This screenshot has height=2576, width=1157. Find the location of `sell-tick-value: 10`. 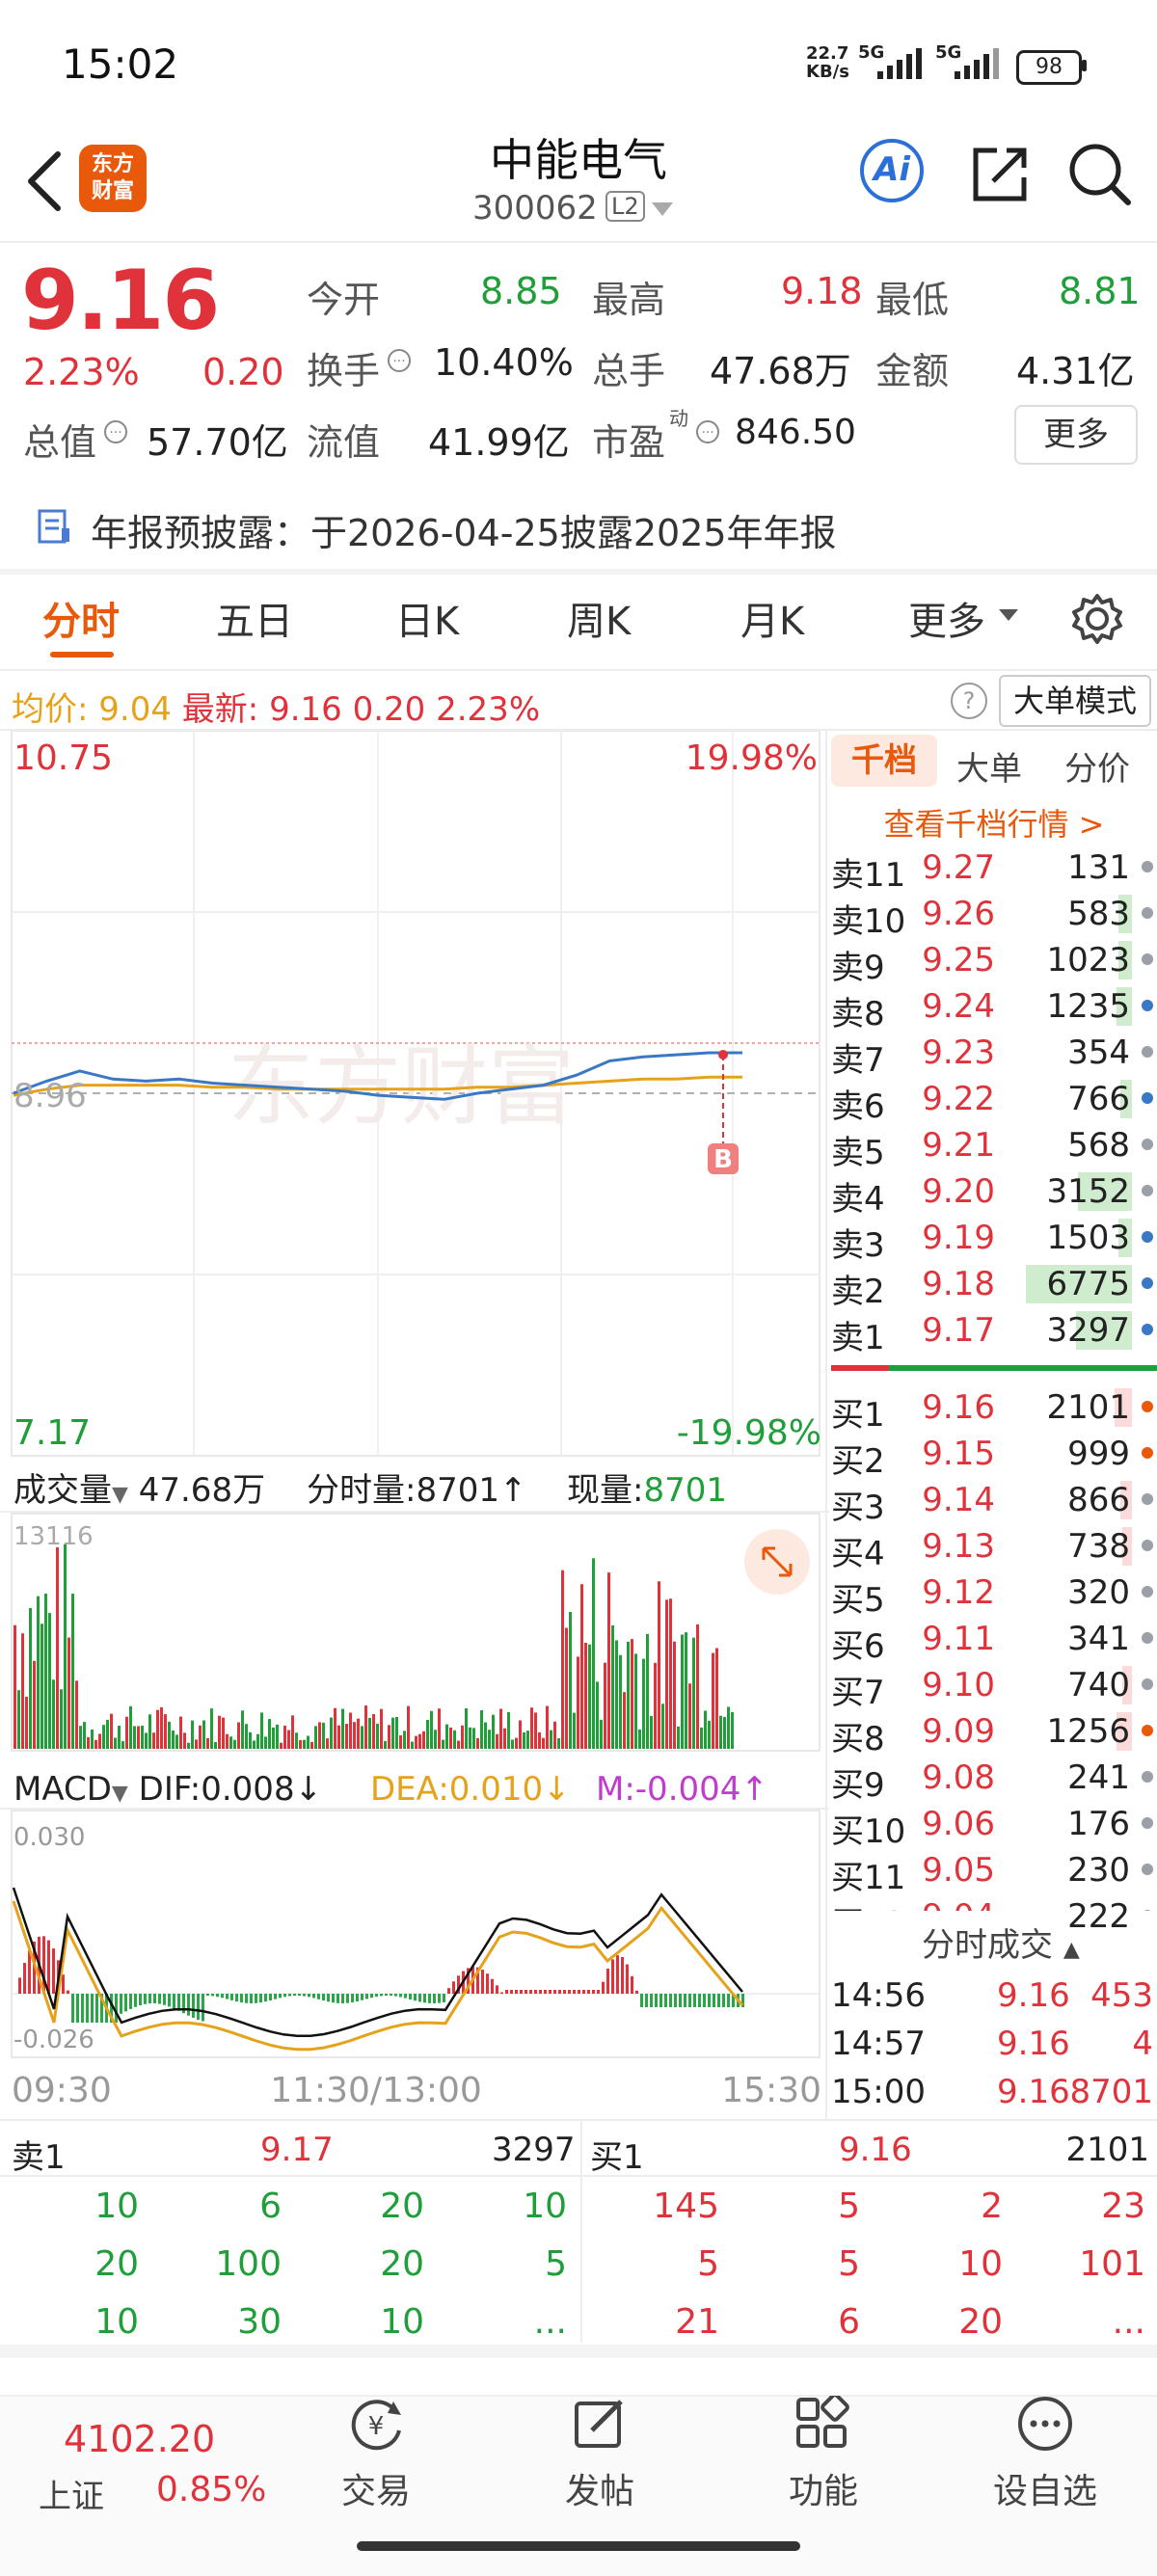

sell-tick-value: 10 is located at coordinates (545, 2206).